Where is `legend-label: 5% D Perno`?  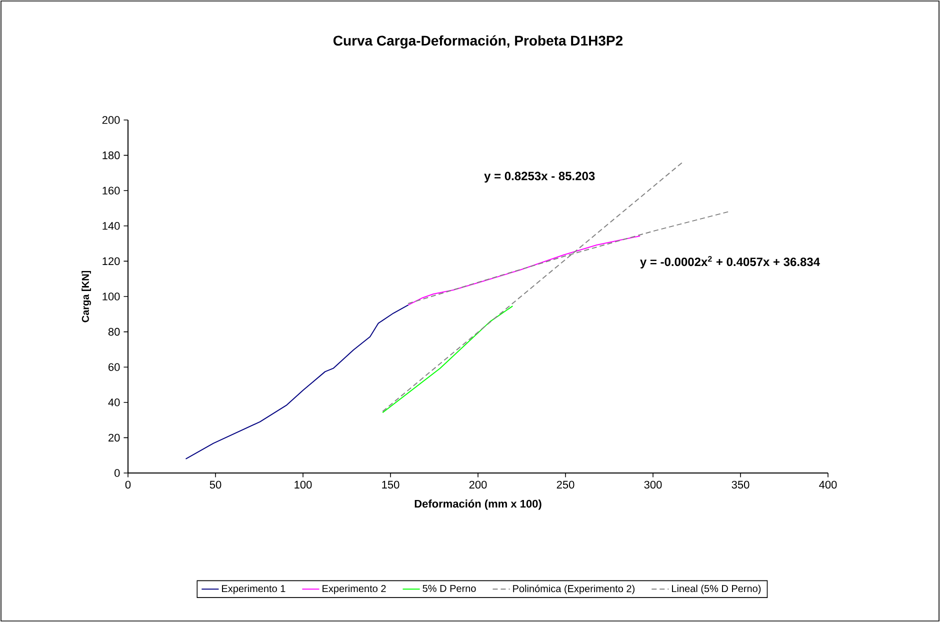 legend-label: 5% D Perno is located at coordinates (449, 588).